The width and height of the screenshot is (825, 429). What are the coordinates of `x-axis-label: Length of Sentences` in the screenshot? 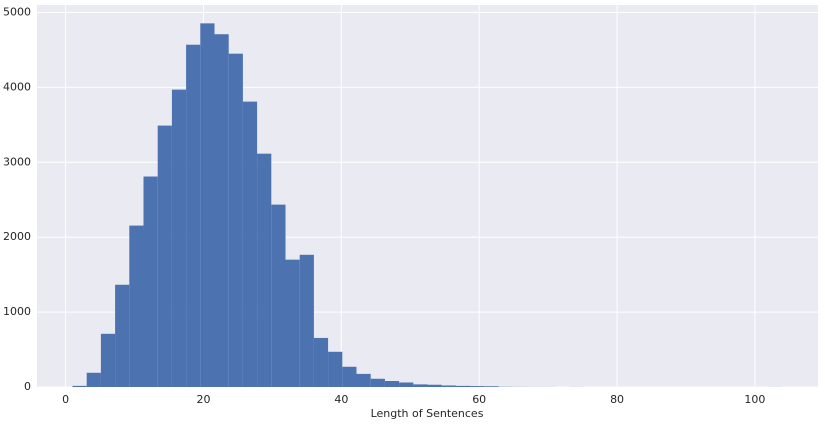 It's located at (427, 413).